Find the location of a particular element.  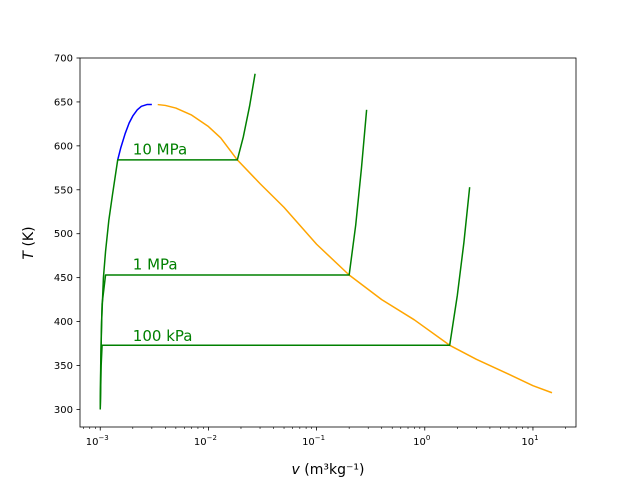

x-tick-exponent: −2 is located at coordinates (212, 438).